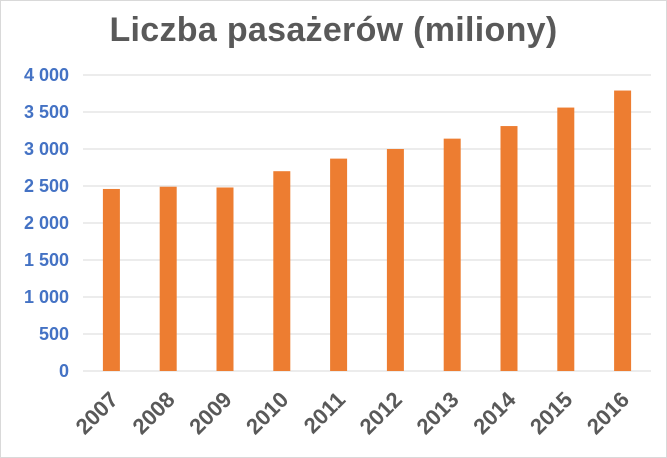 This screenshot has height=458, width=667. What do you see at coordinates (97, 413) in the screenshot?
I see `x-tick-label: 2007` at bounding box center [97, 413].